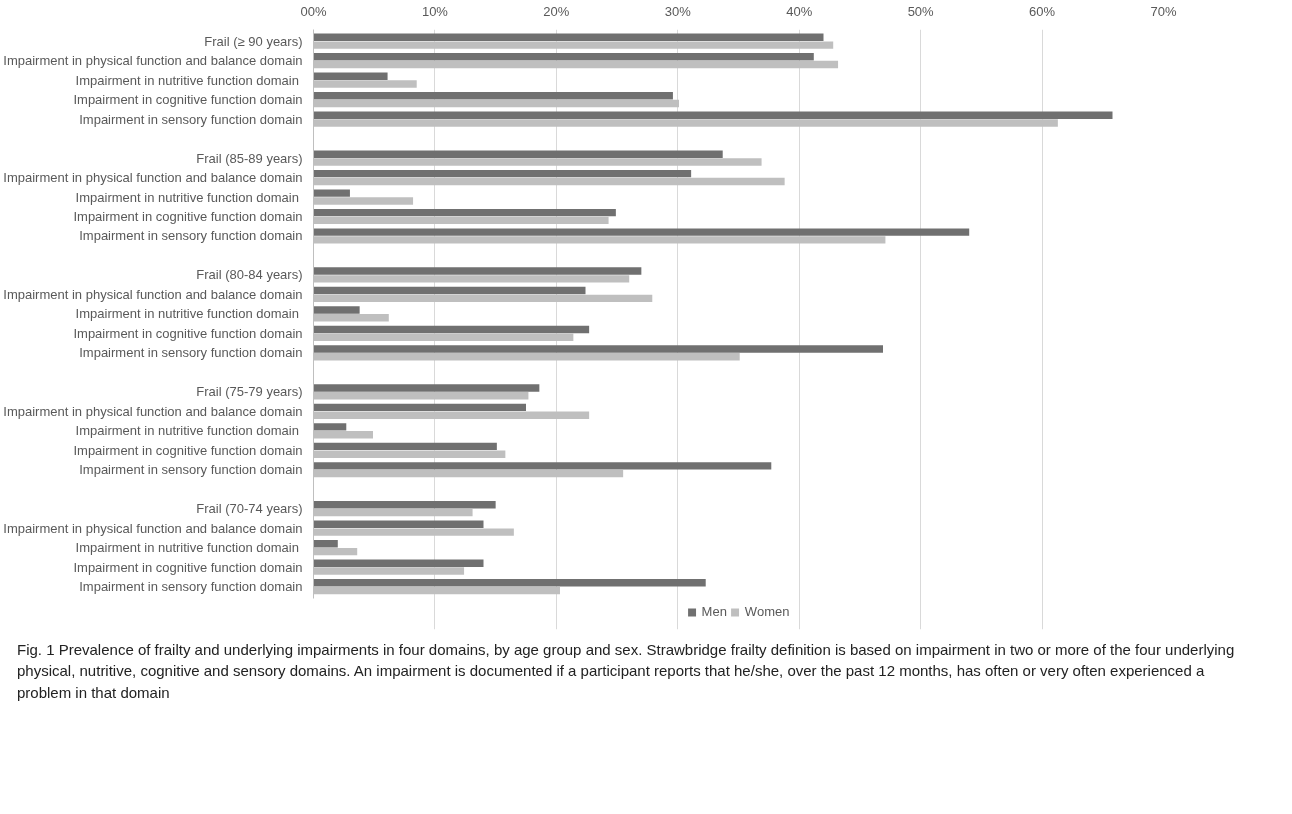 This screenshot has width=1292, height=814. I want to click on legend-label: Women, so click(767, 611).